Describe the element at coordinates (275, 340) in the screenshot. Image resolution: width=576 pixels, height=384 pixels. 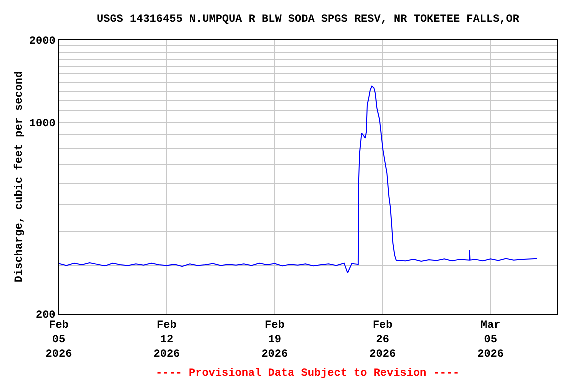
I see `x-tick-label: Feb 19 2026` at that location.